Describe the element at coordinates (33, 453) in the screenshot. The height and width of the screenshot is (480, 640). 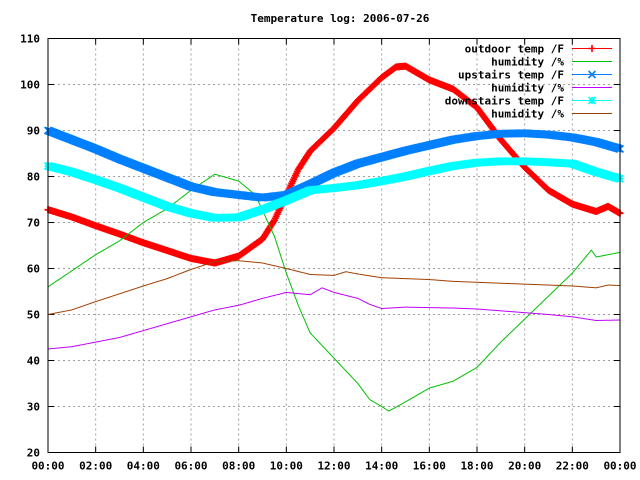
I see `y-tick-label: 20` at that location.